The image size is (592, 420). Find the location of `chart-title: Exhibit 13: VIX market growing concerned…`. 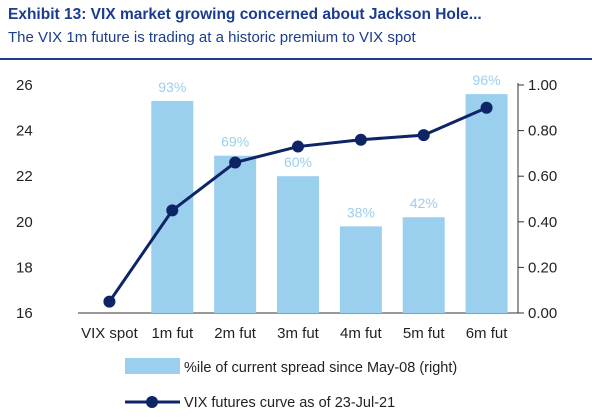

chart-title: Exhibit 13: VIX market growing concerned… is located at coordinates (245, 14).